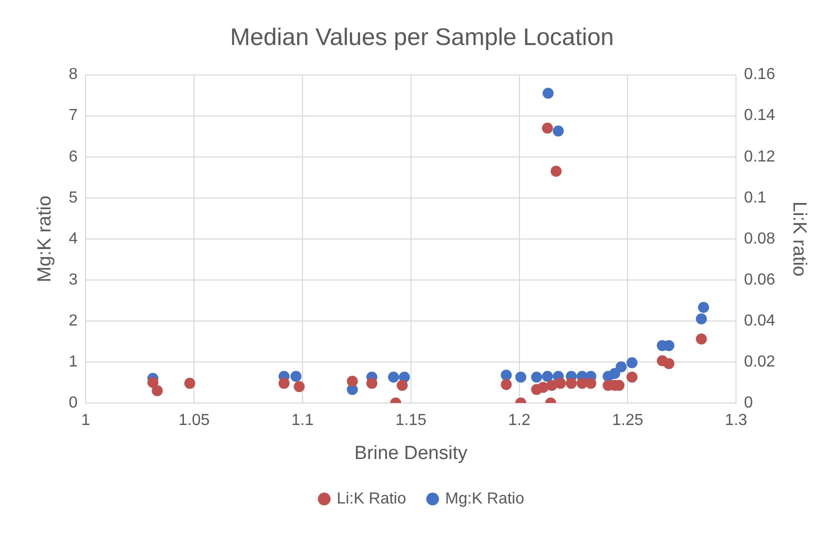 The image size is (834, 537). Describe the element at coordinates (371, 499) in the screenshot. I see `legend-label: Li:K Ratio` at that location.